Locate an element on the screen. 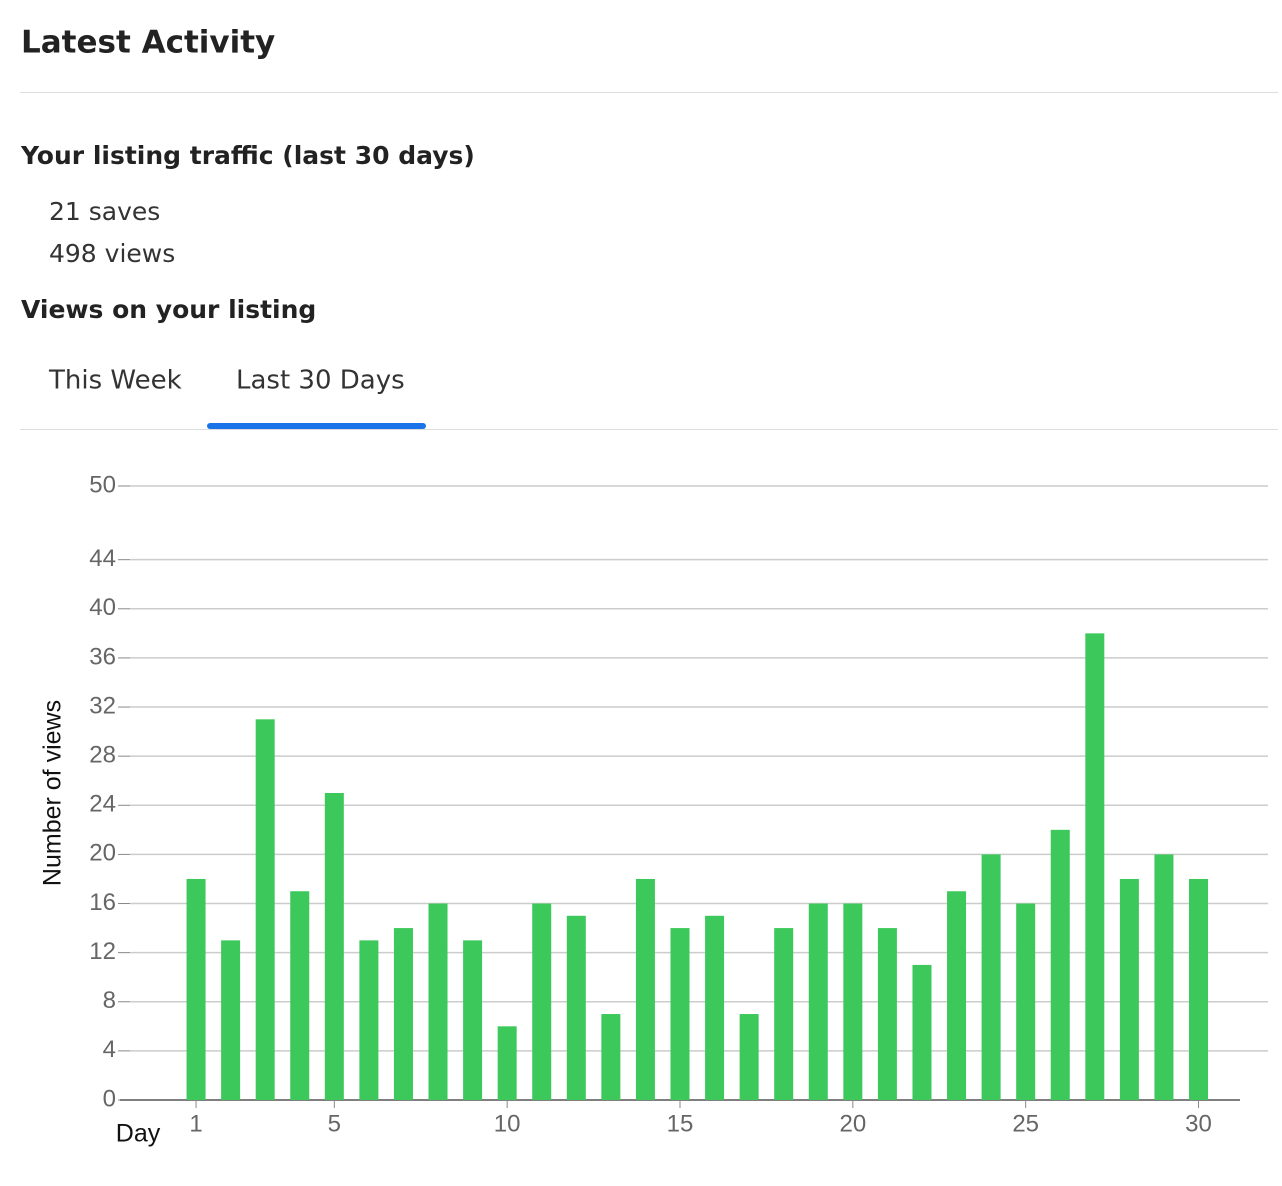  traffic-heading: Your listing traffic (last 30 days) is located at coordinates (247, 155).